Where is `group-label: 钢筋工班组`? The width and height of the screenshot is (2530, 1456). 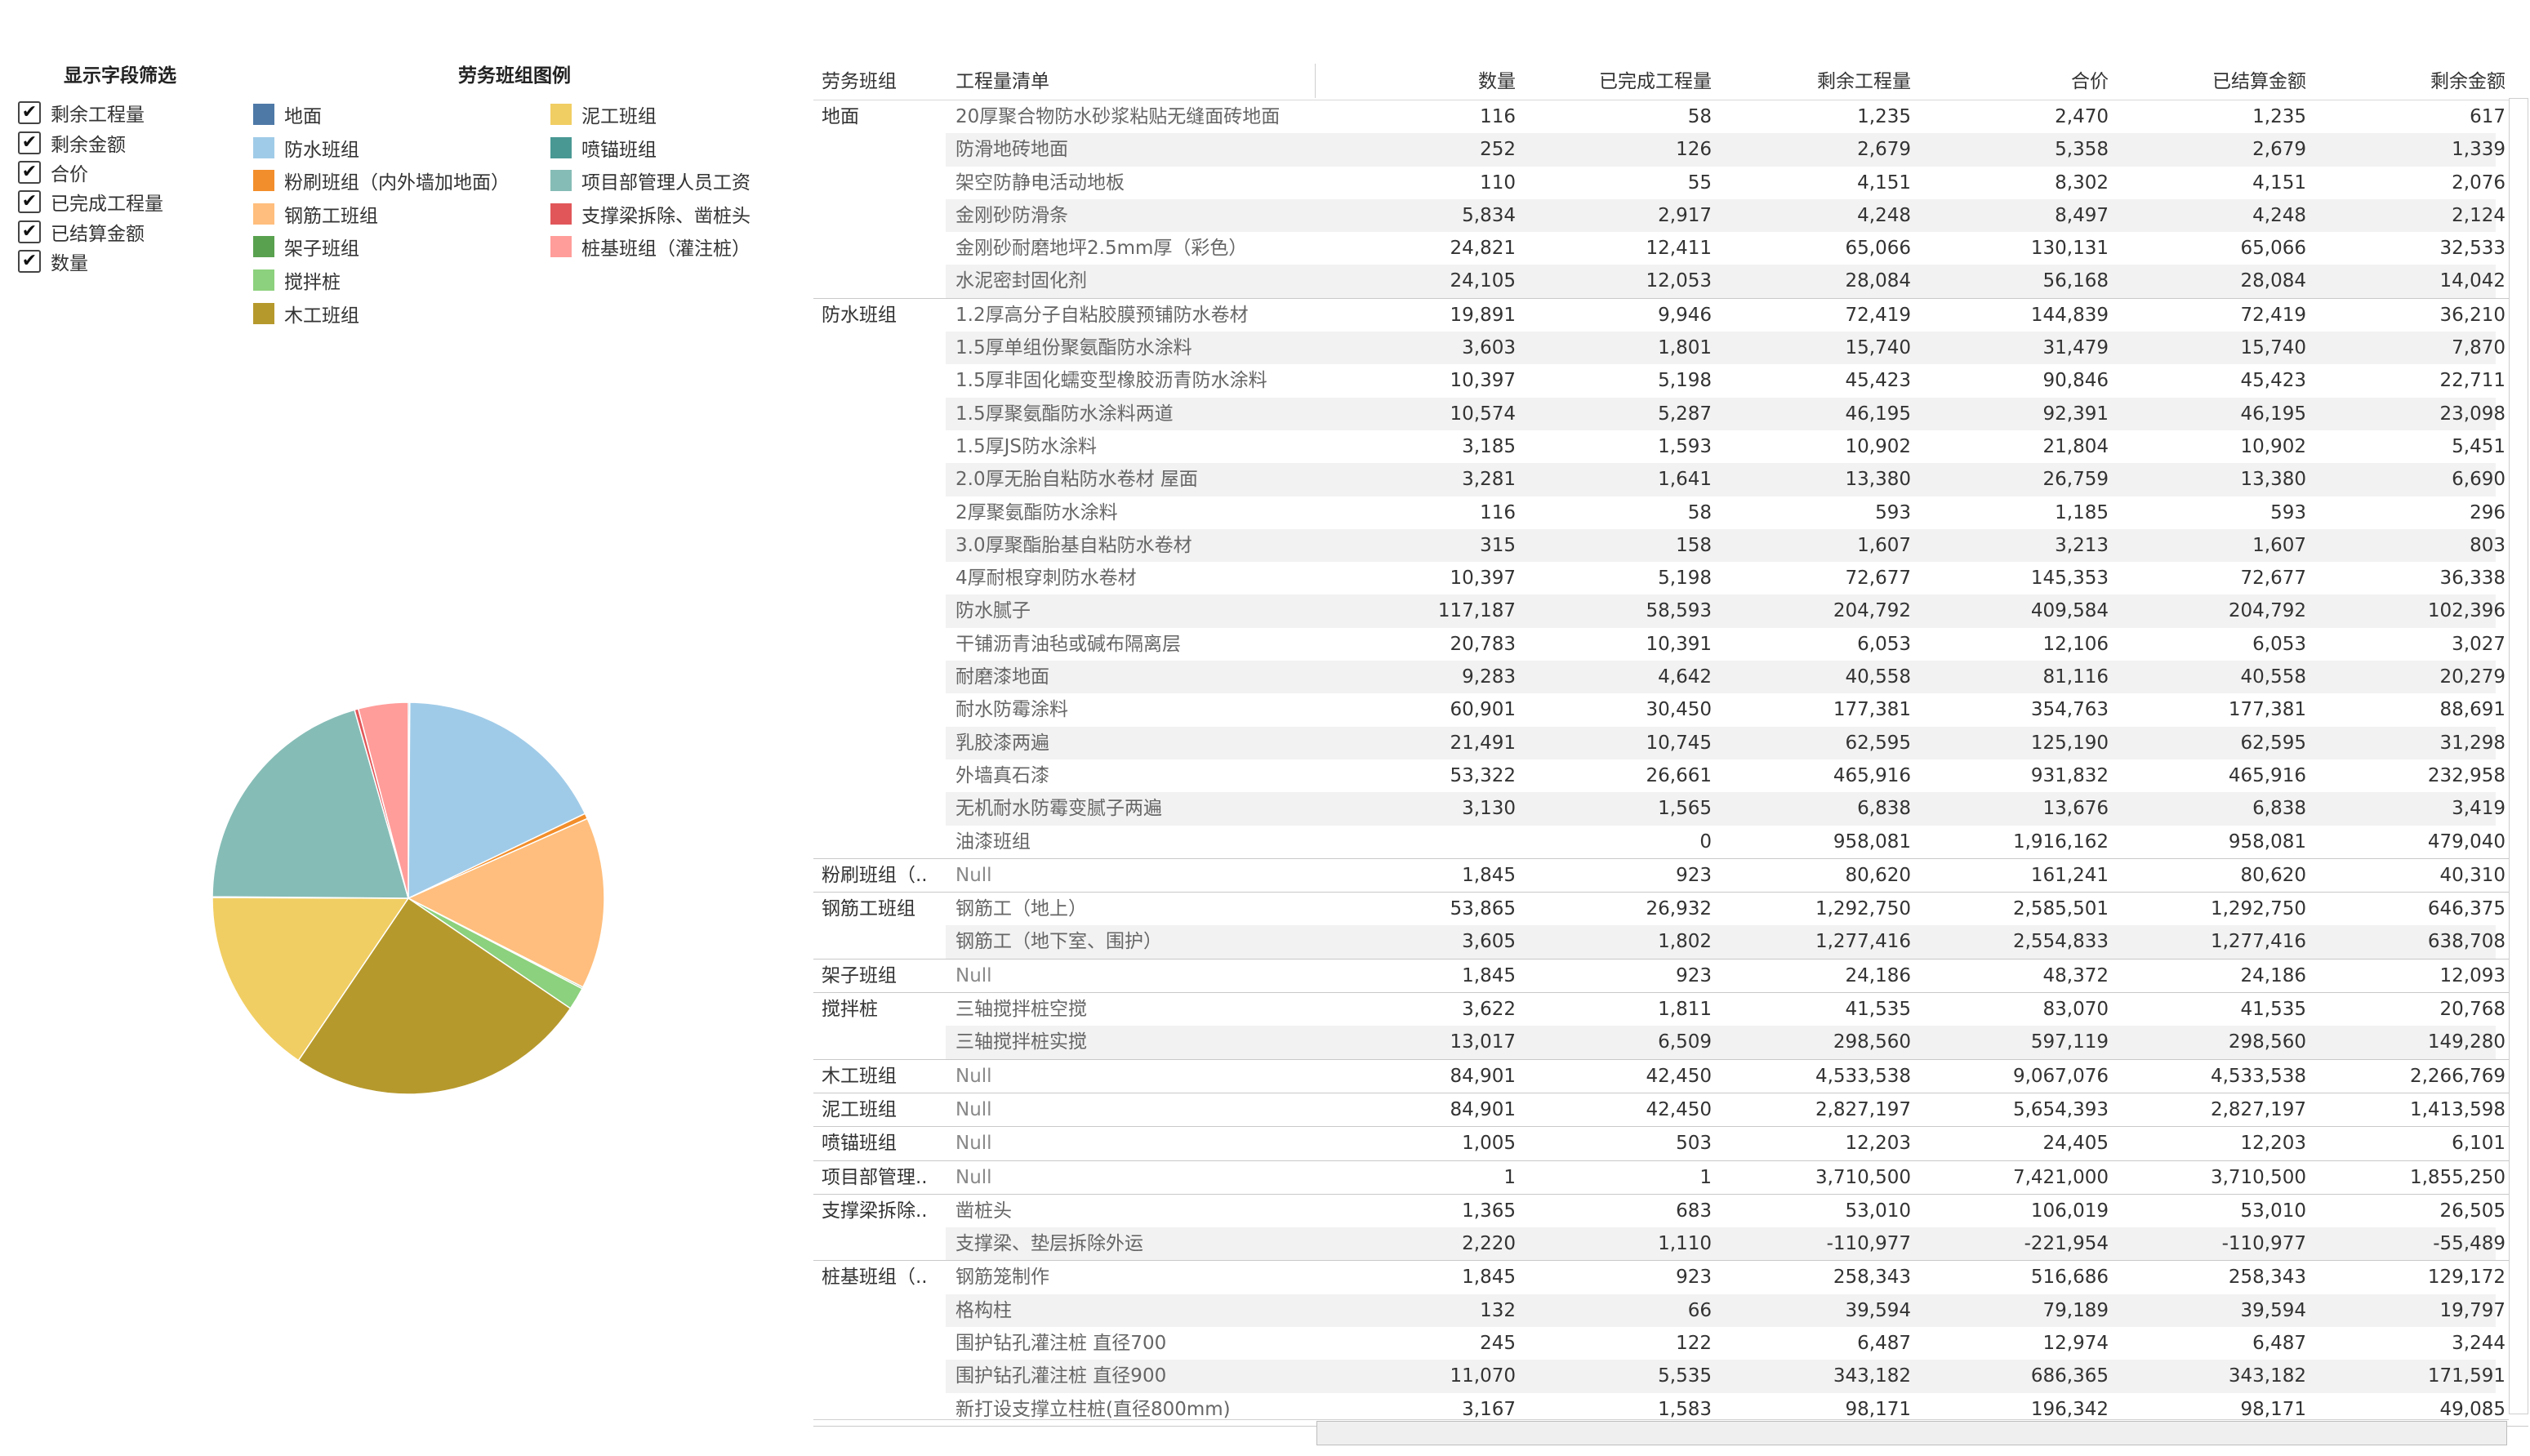 group-label: 钢筋工班组 is located at coordinates (868, 909).